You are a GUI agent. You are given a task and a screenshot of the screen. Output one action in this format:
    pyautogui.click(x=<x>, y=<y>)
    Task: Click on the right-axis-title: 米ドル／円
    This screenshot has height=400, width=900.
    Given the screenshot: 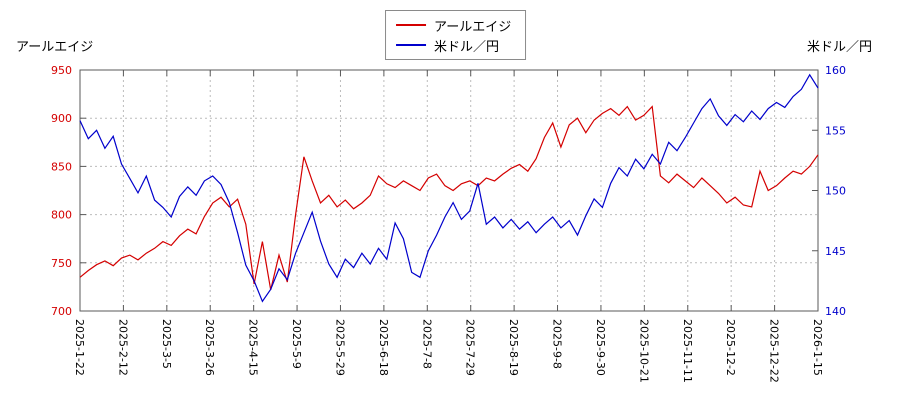 What is the action you would take?
    pyautogui.click(x=839, y=47)
    